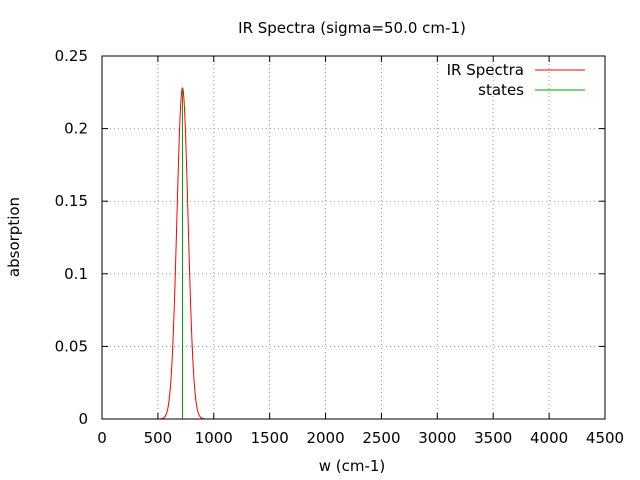 This screenshot has width=640, height=480. Describe the element at coordinates (352, 466) in the screenshot. I see `x-axis-label: w (cm-1)` at that location.